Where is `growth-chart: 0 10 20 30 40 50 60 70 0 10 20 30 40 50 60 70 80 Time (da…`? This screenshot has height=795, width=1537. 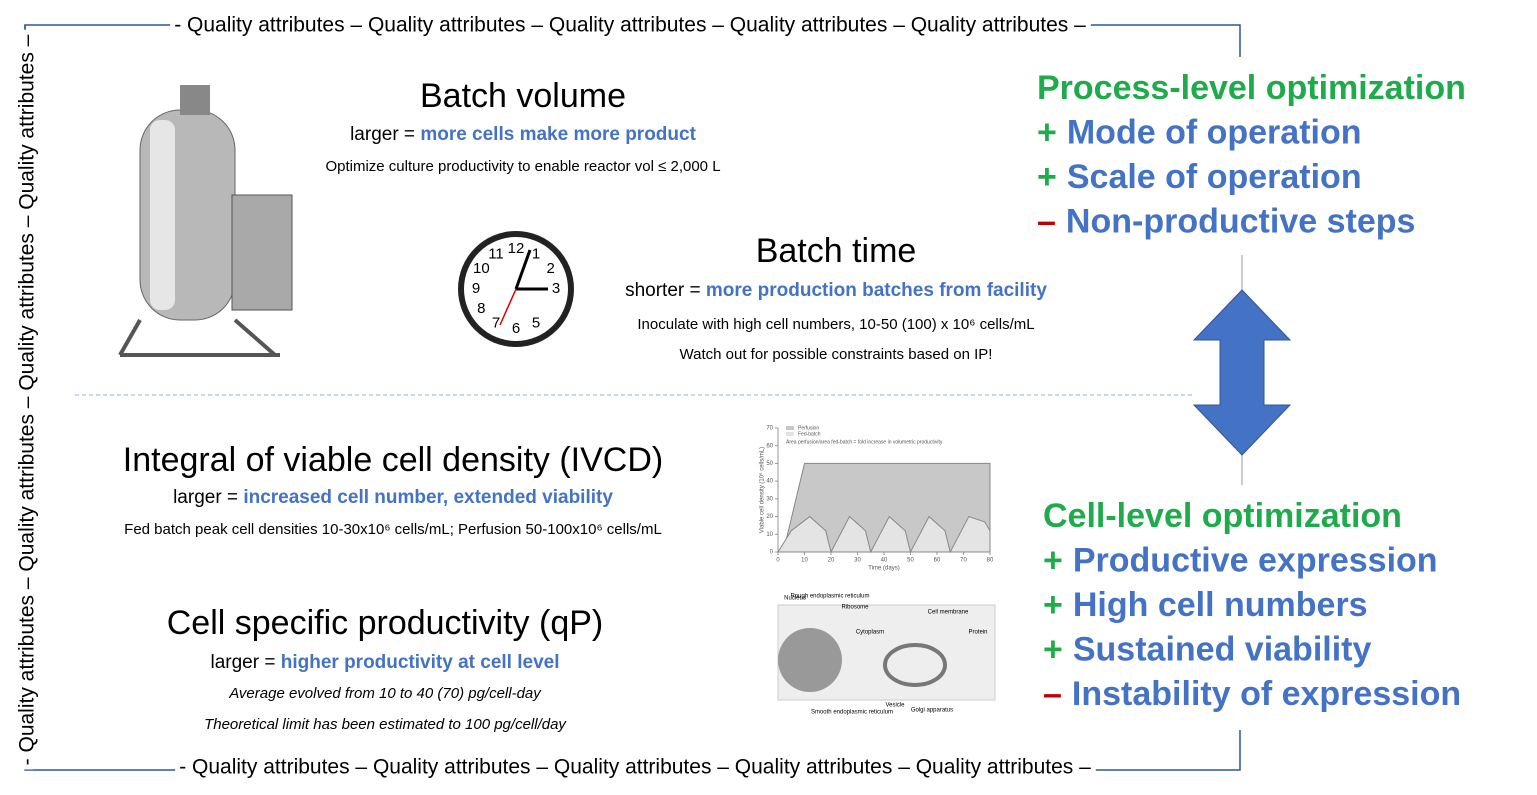 growth-chart: 0 10 20 30 40 50 60 70 0 10 20 30 40 50 60 70 80 Time (da… is located at coordinates (876, 498).